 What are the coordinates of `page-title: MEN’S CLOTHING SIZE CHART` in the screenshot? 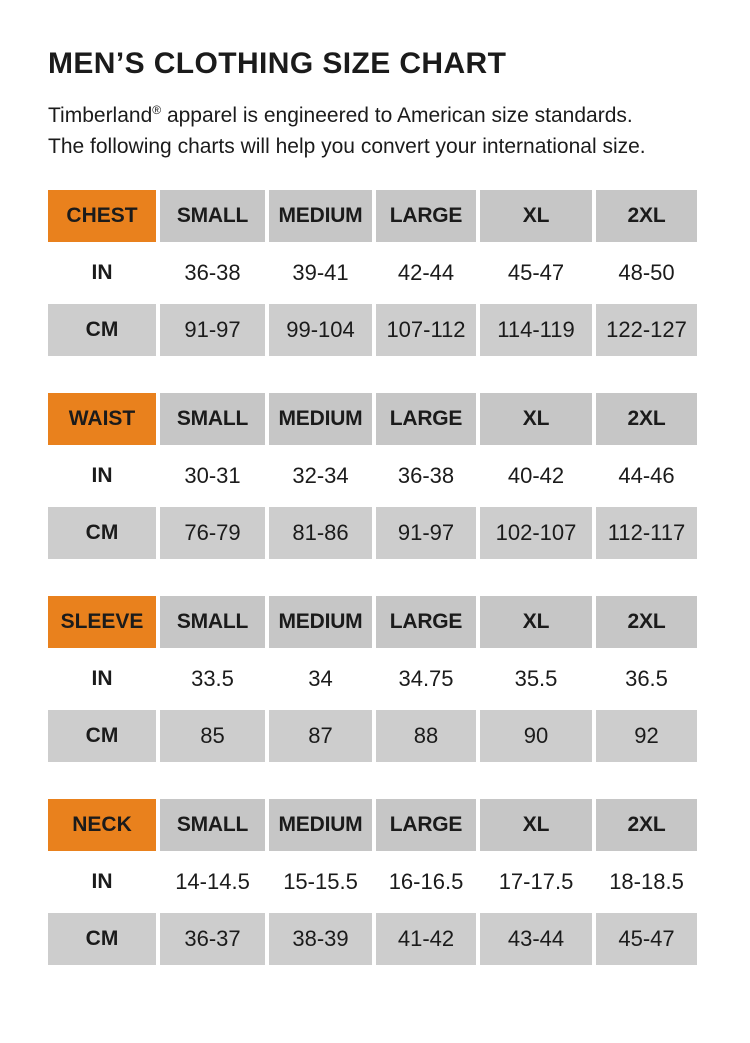 It's located at (277, 63).